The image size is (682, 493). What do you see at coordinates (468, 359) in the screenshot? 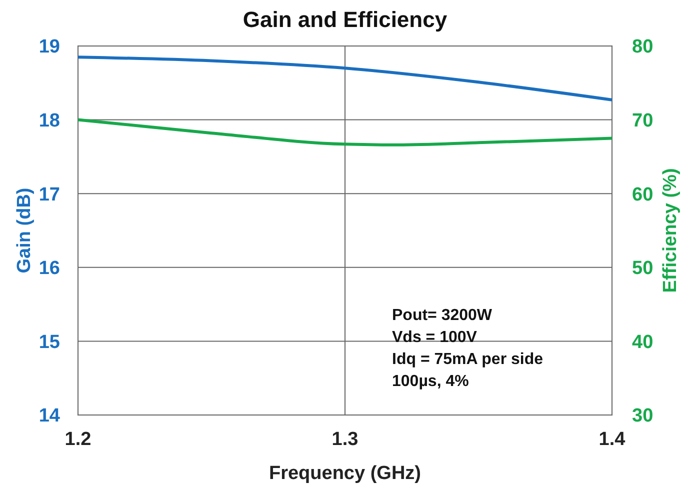
I see `annotation: Idq = 75mA per side` at bounding box center [468, 359].